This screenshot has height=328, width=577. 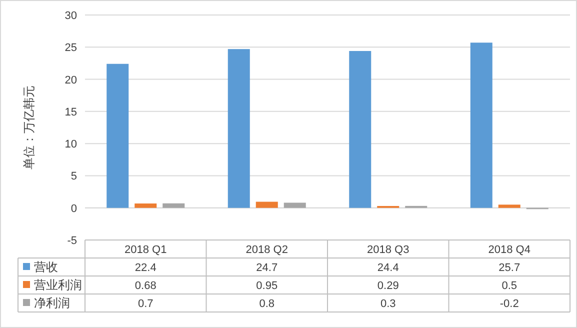 I want to click on legend-label: 净利润, so click(x=52, y=303).